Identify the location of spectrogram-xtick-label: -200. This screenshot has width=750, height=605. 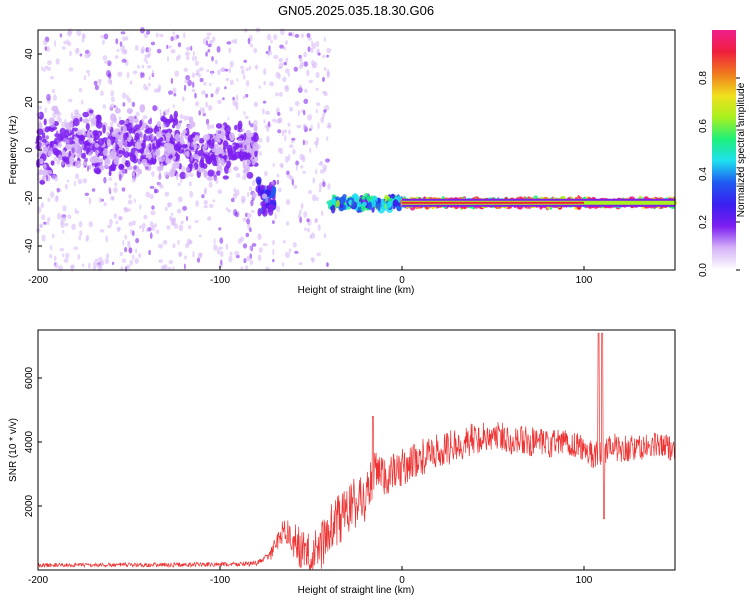
(38, 280).